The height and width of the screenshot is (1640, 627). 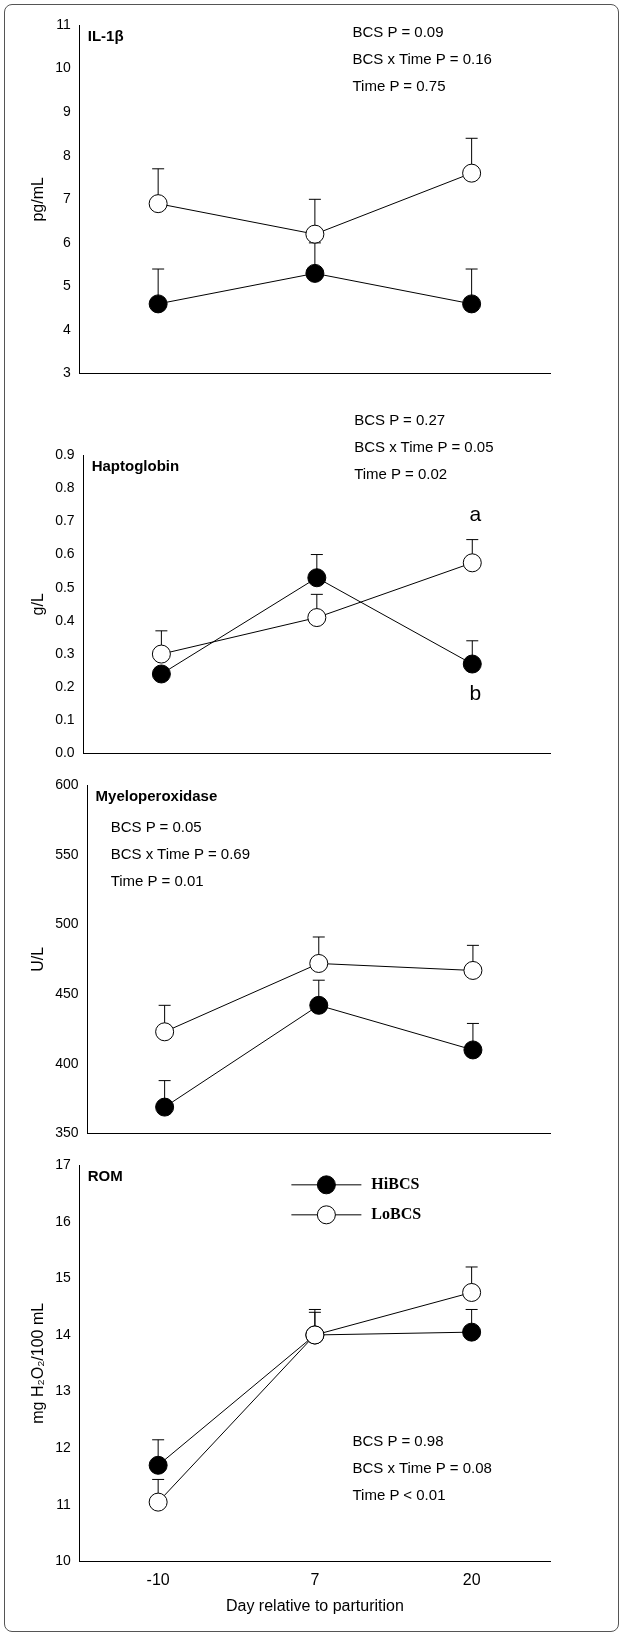 What do you see at coordinates (63, 1163) in the screenshot?
I see `y-tick-label: 17` at bounding box center [63, 1163].